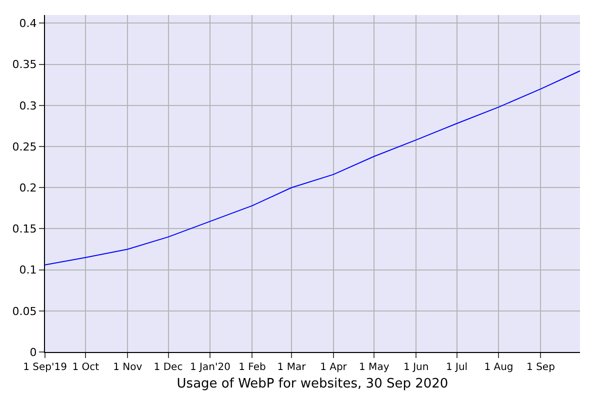 The width and height of the screenshot is (600, 400). What do you see at coordinates (86, 367) in the screenshot?
I see `x-tick-label: 1 Oct` at bounding box center [86, 367].